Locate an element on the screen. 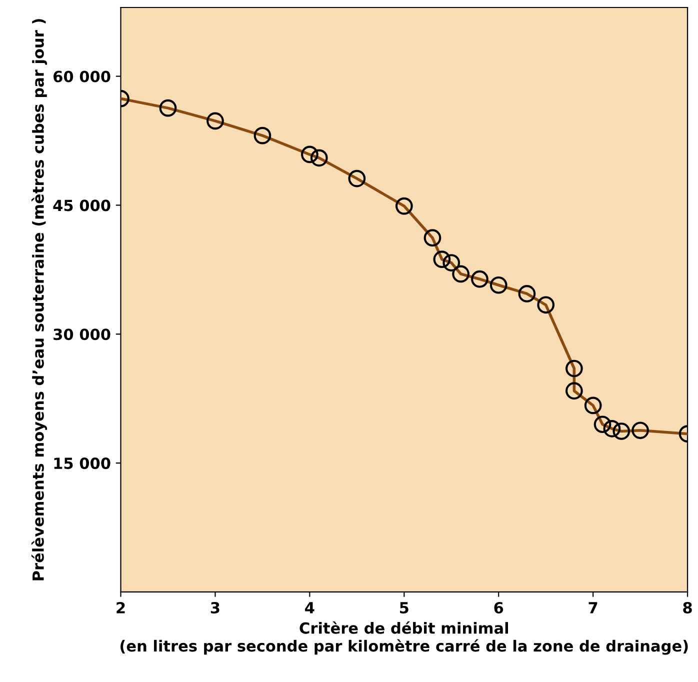 The image size is (698, 682). x-tick-label: 2 is located at coordinates (120, 608).